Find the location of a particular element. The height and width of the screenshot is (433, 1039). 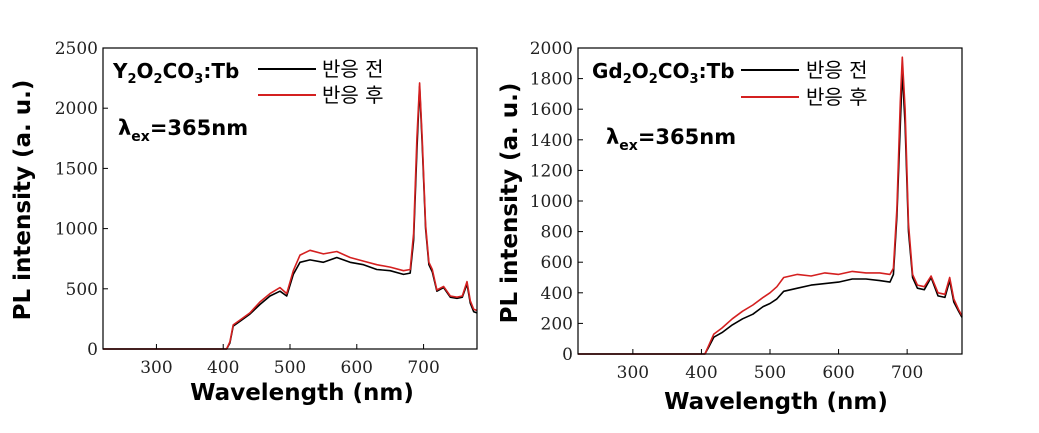

y-tick-label: 500 is located at coordinates (82, 290).